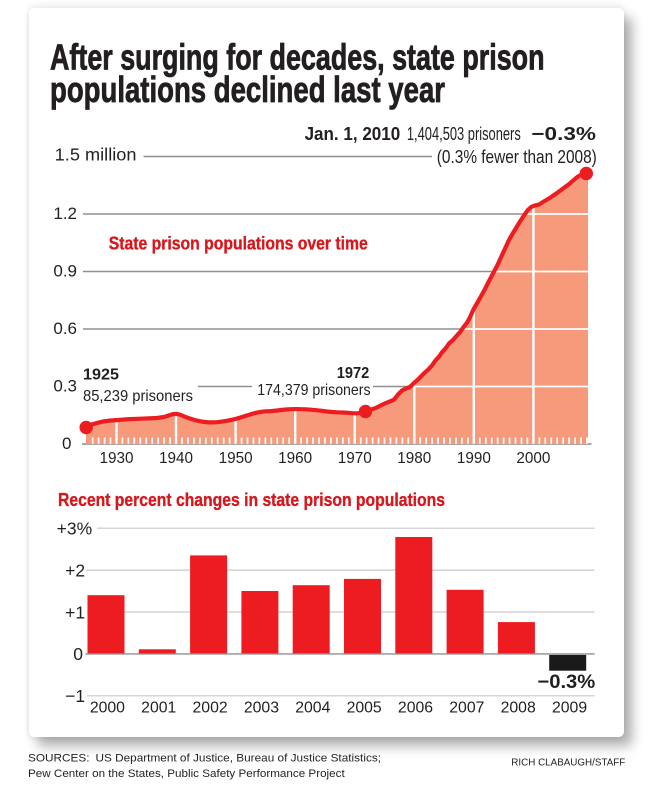 This screenshot has width=653, height=800. I want to click on svg-text:State prison populations over: State prison populations over time, so click(238, 243).